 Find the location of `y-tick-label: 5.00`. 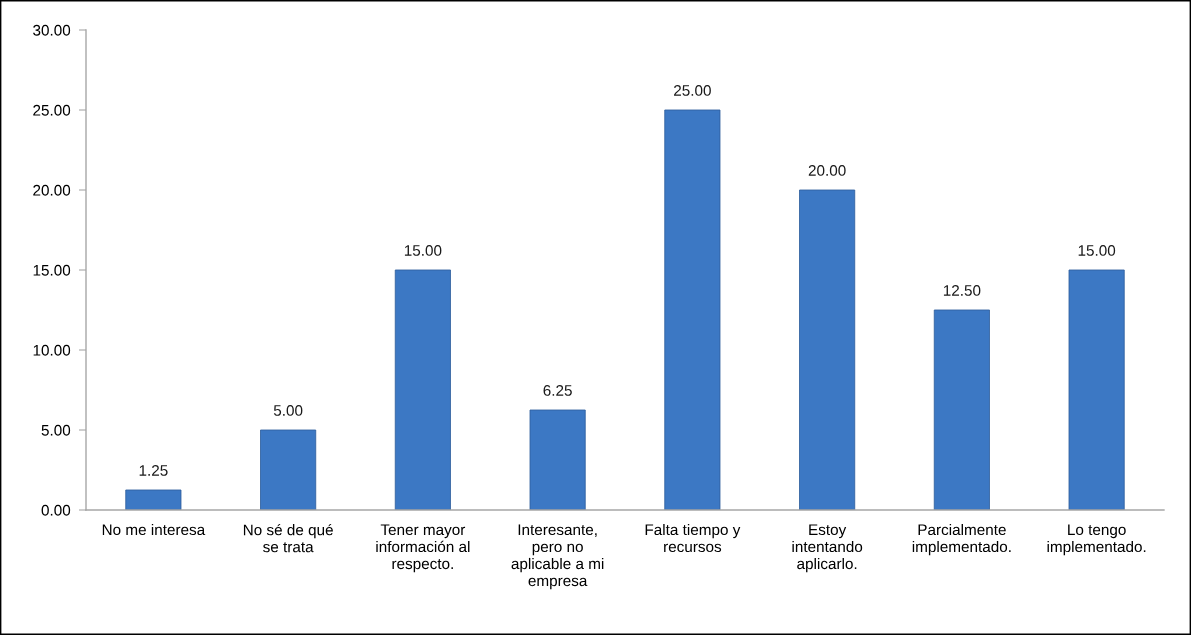

y-tick-label: 5.00 is located at coordinates (56, 430).